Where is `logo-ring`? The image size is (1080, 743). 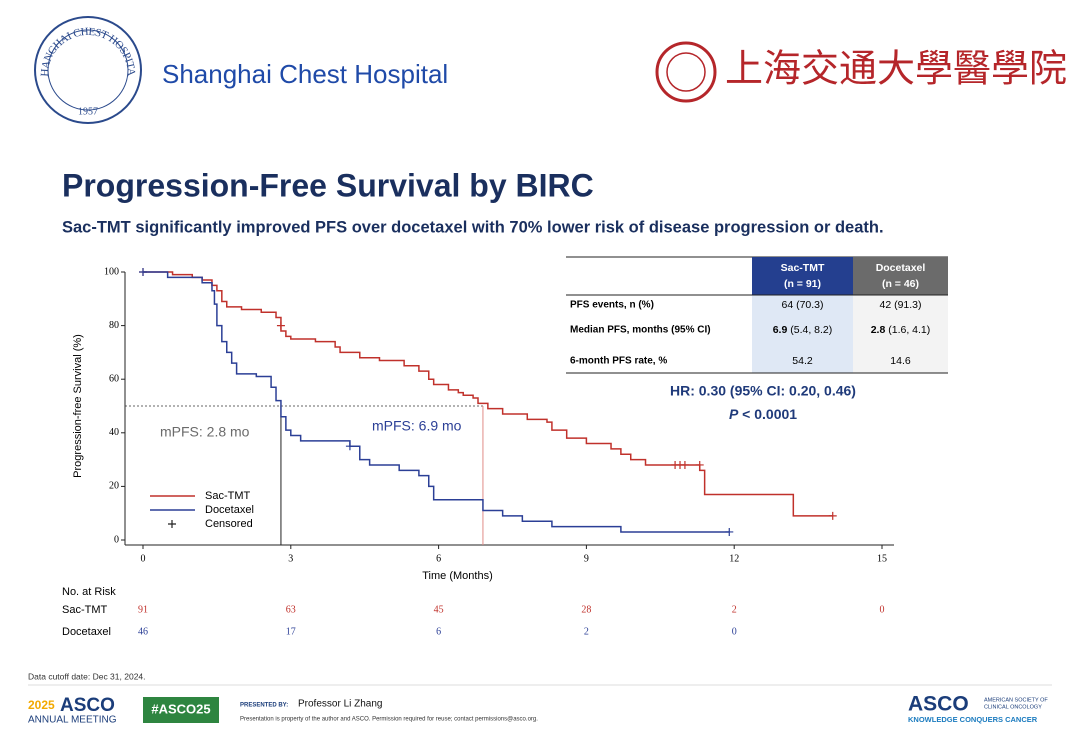
logo-ring is located at coordinates (88, 70).